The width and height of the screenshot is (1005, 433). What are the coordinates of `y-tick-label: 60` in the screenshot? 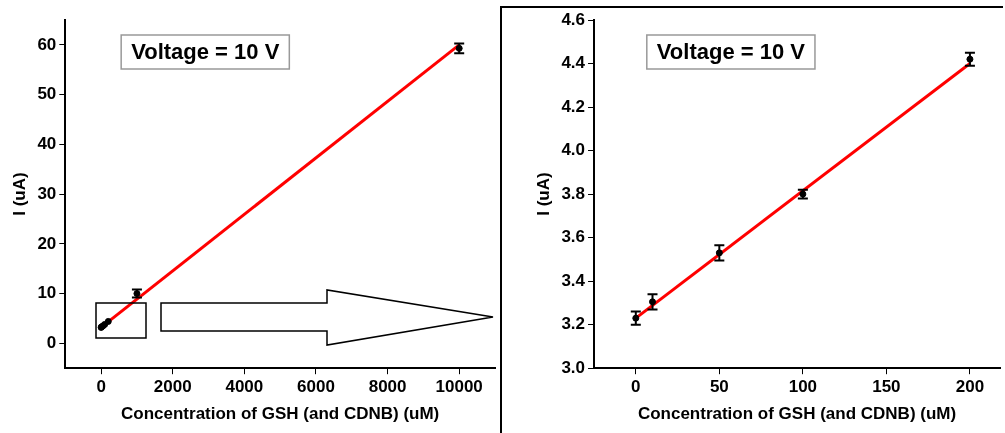 It's located at (47, 44).